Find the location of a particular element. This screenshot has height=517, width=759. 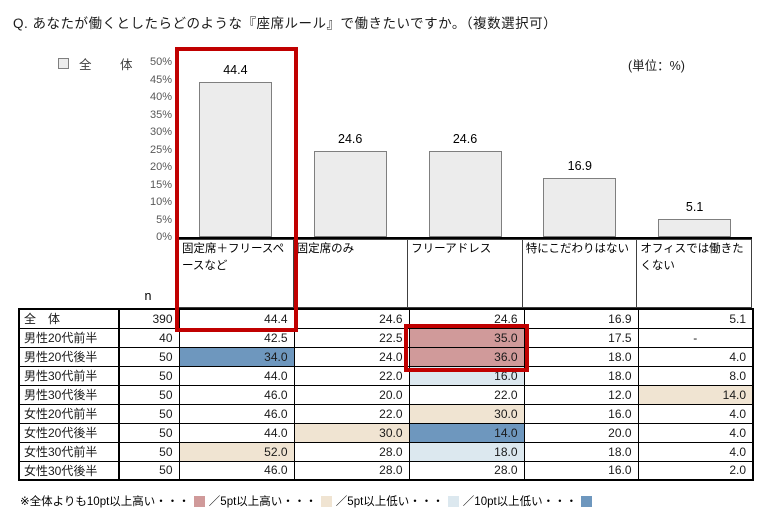

cell-7-3: 18.0 is located at coordinates (581, 451).